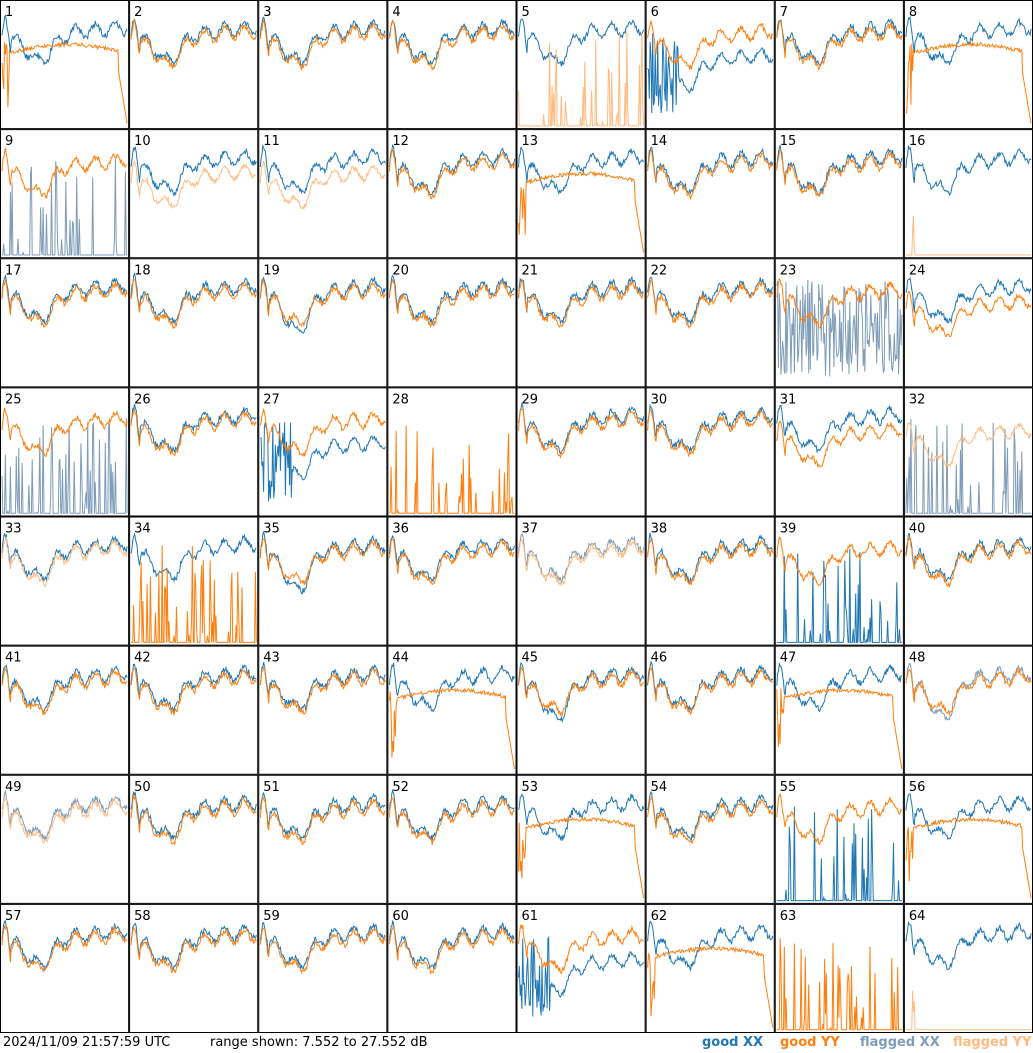 Image resolution: width=1033 pixels, height=1053 pixels. I want to click on panel-label: 24, so click(917, 270).